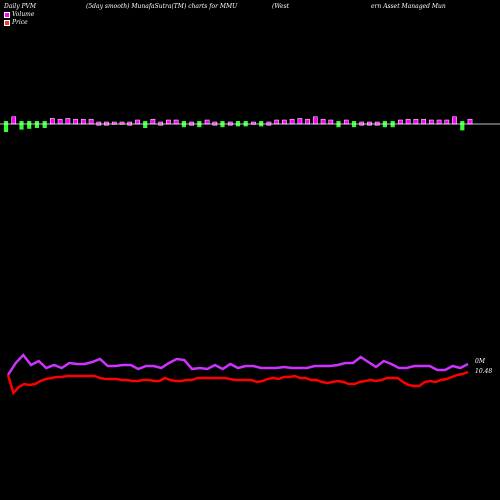  Describe the element at coordinates (237, 383) in the screenshot. I see `price-line` at that location.